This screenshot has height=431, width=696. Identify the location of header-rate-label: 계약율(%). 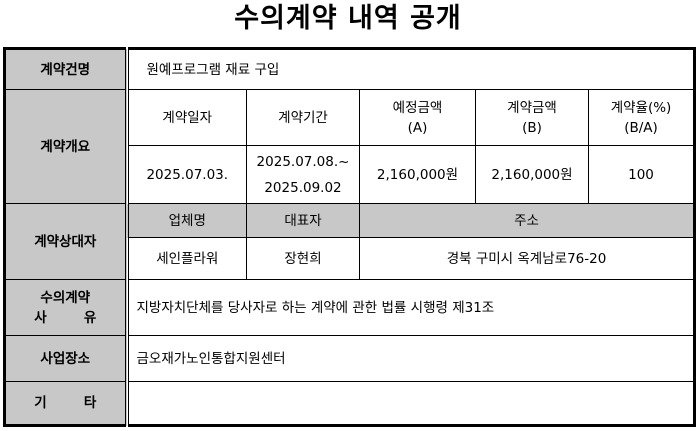
(641, 107).